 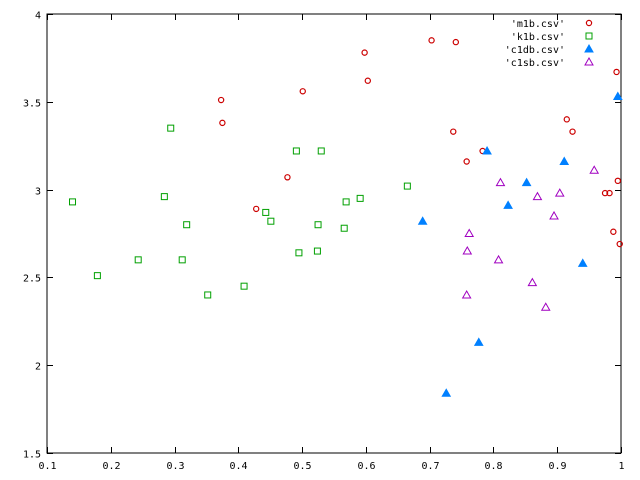 I want to click on x-tick-label: 0.9, so click(x=557, y=466).